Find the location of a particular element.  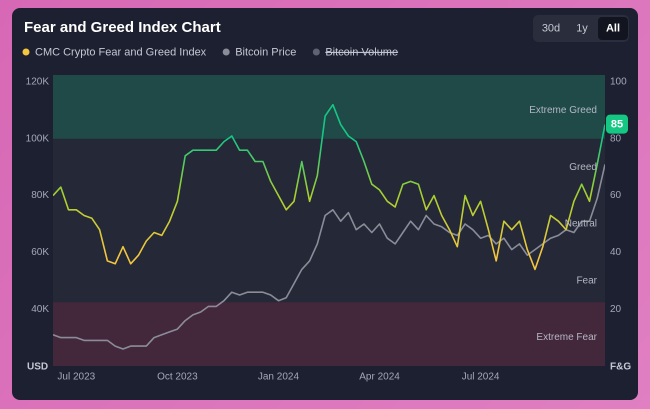

y-tick-label: 60K is located at coordinates (40, 252).